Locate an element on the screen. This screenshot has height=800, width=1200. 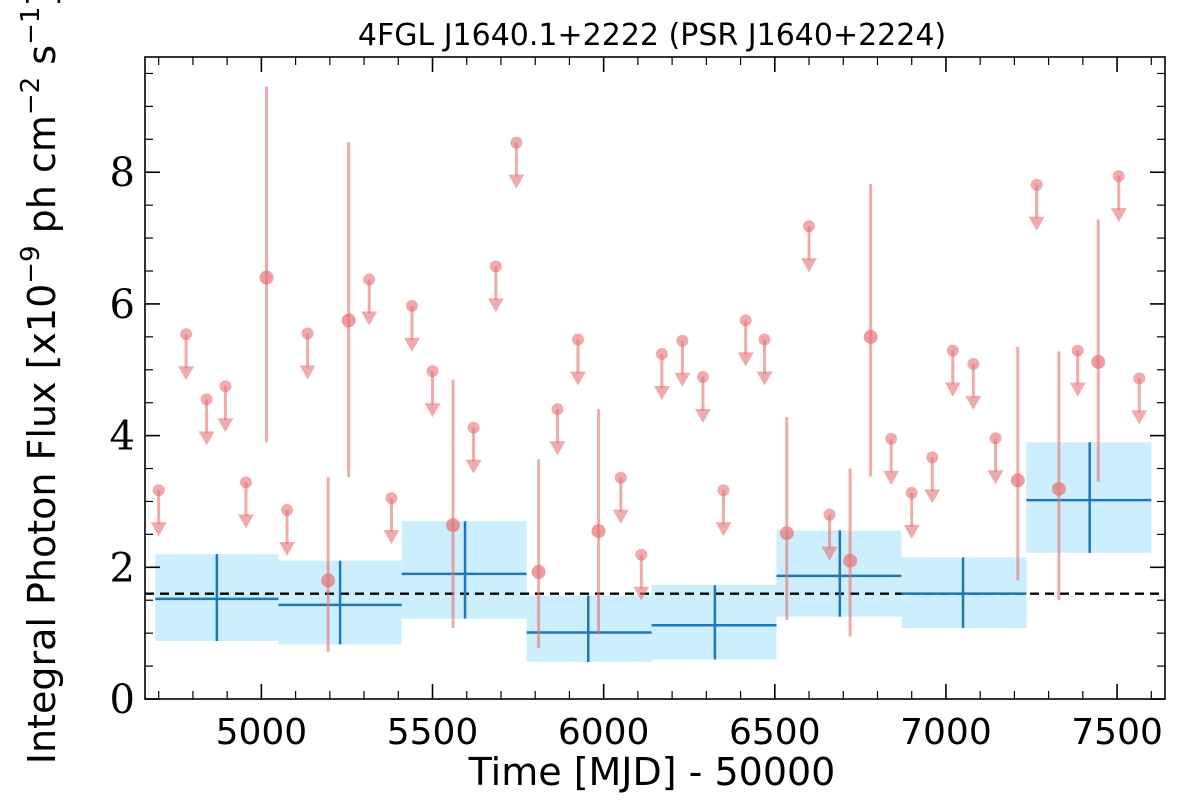
y-tick-label: 2 is located at coordinates (122, 568).